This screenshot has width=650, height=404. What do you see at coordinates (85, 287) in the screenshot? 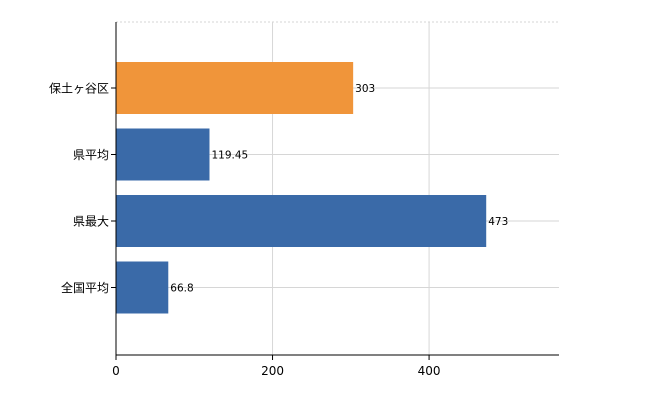
I see `y-tick-label: 全国平均` at bounding box center [85, 287].